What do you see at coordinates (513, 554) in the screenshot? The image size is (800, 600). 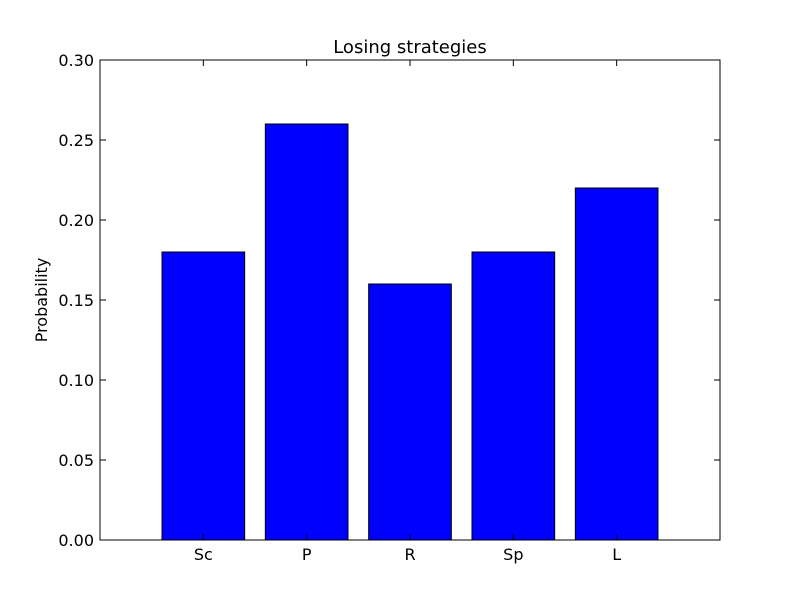 I see `x-tick-label: Sp` at bounding box center [513, 554].